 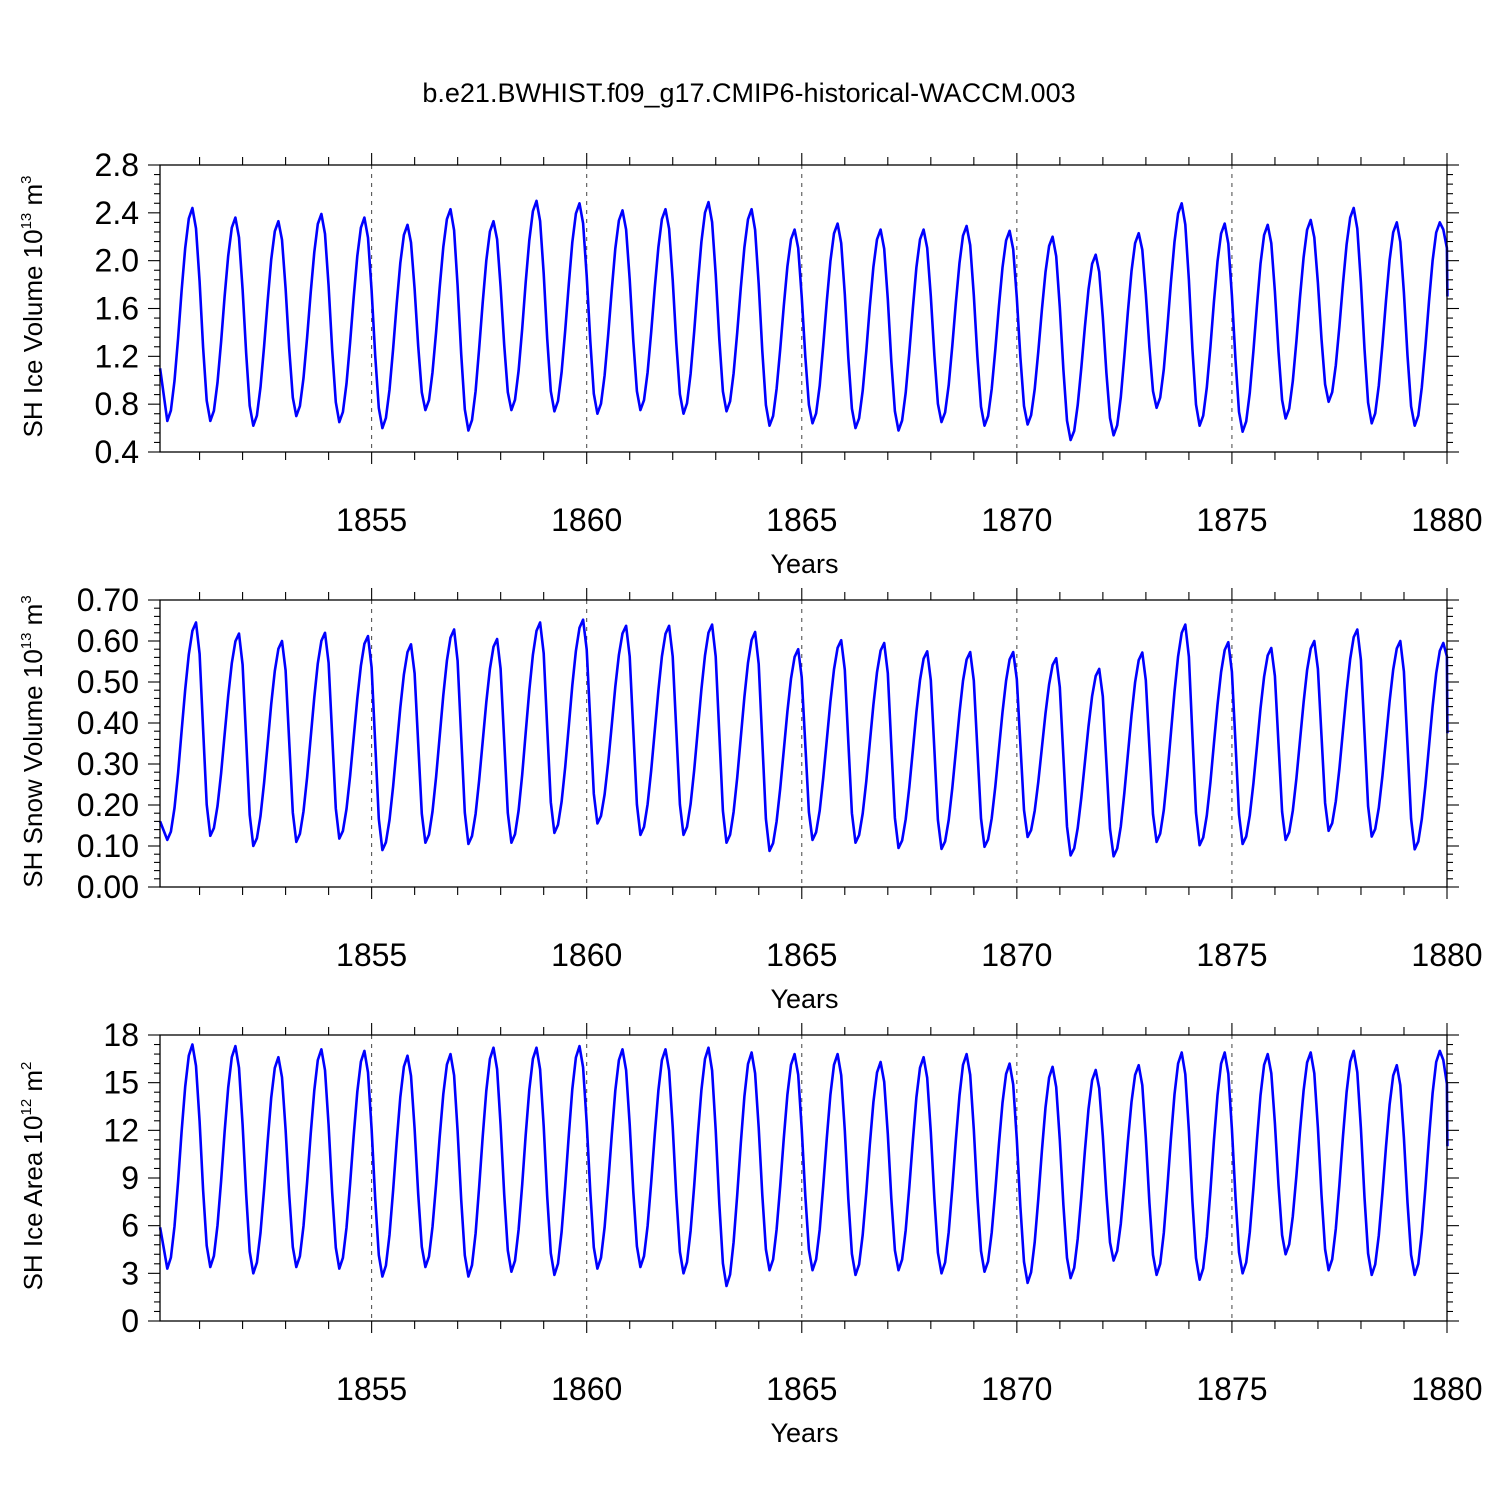 What do you see at coordinates (33, 1176) in the screenshot?
I see `y-axis-label: SH Ice Area 1012 m2` at bounding box center [33, 1176].